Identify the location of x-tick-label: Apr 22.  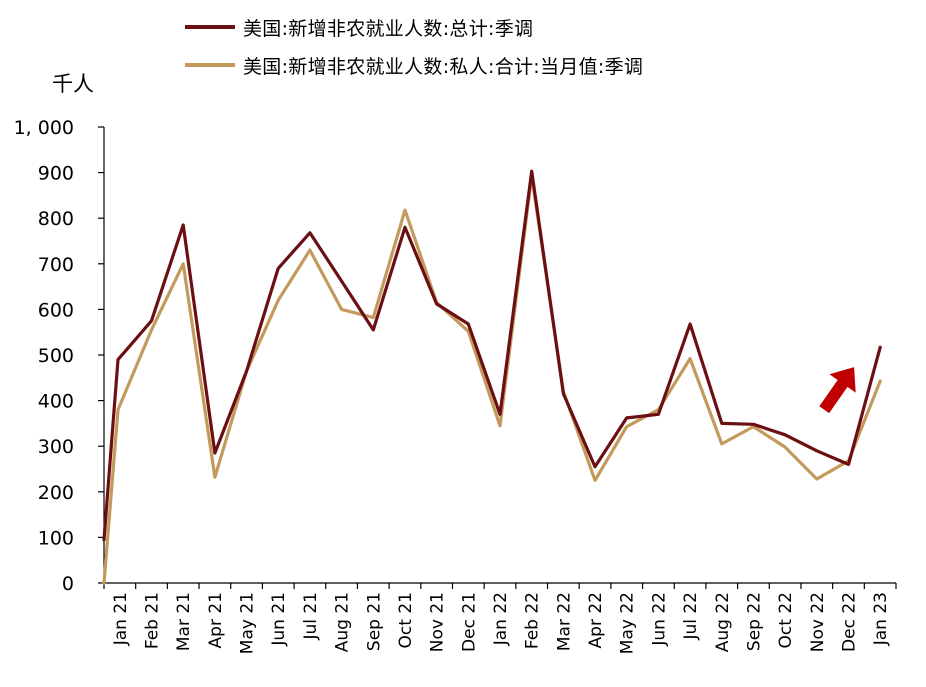
(596, 620).